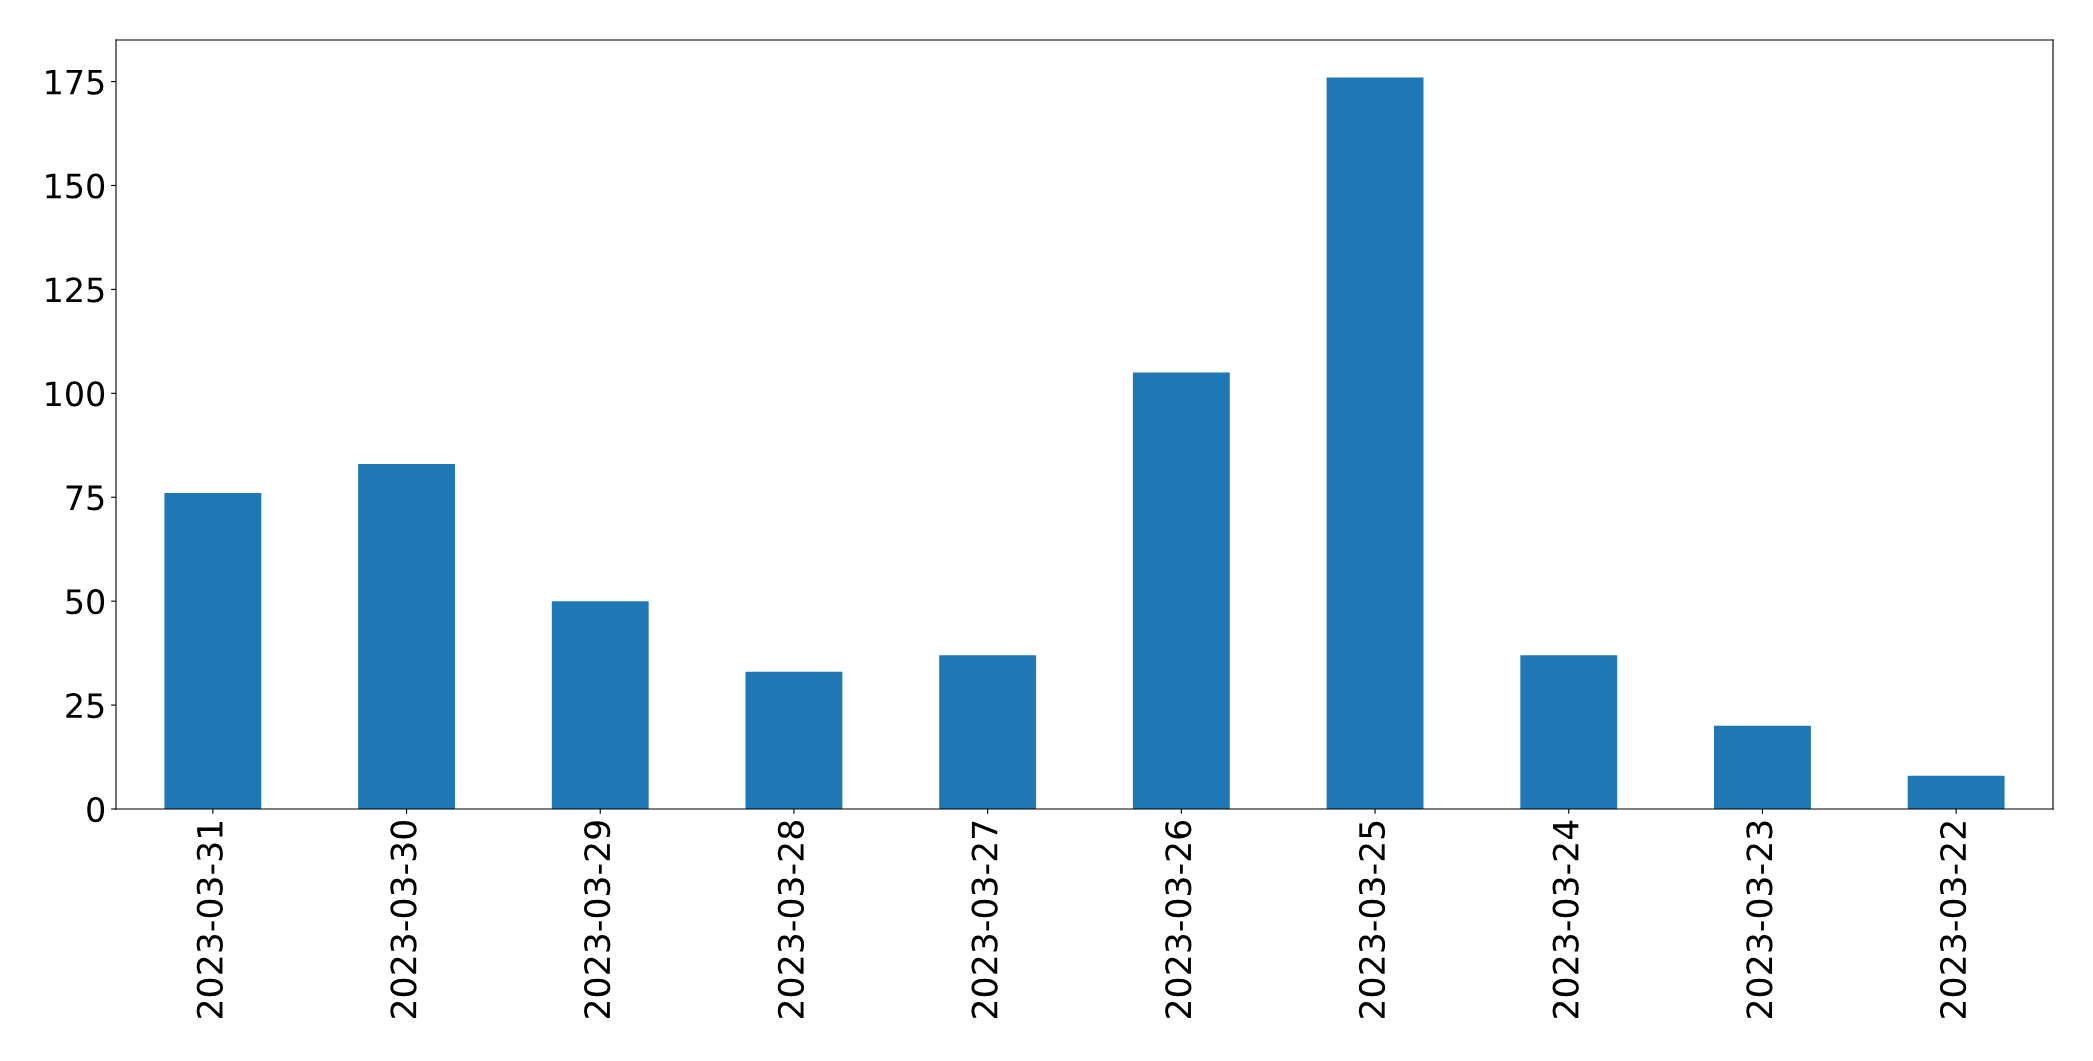 The height and width of the screenshot is (1061, 2093). I want to click on y-tick-label: 75, so click(85, 498).